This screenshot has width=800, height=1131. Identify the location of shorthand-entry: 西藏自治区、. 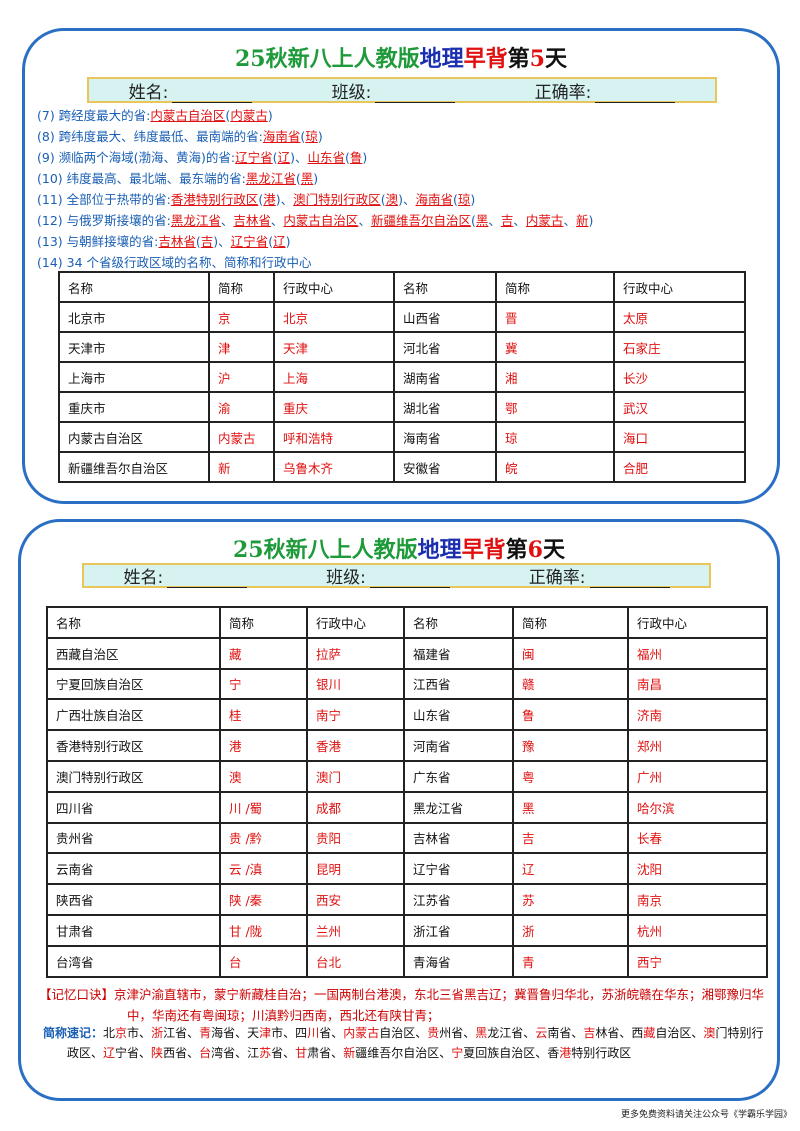
(667, 1033).